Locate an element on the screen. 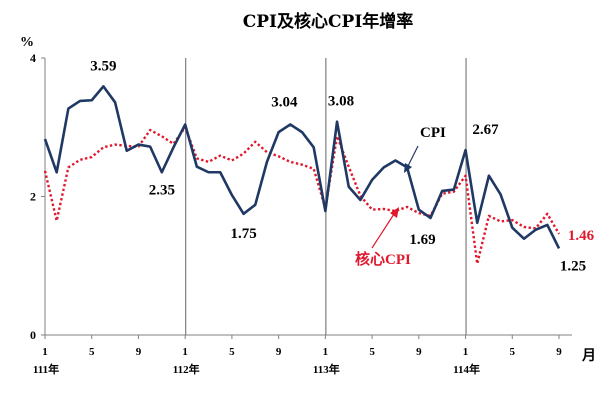  core-cpi-data-label: 1.46 is located at coordinates (581, 236).